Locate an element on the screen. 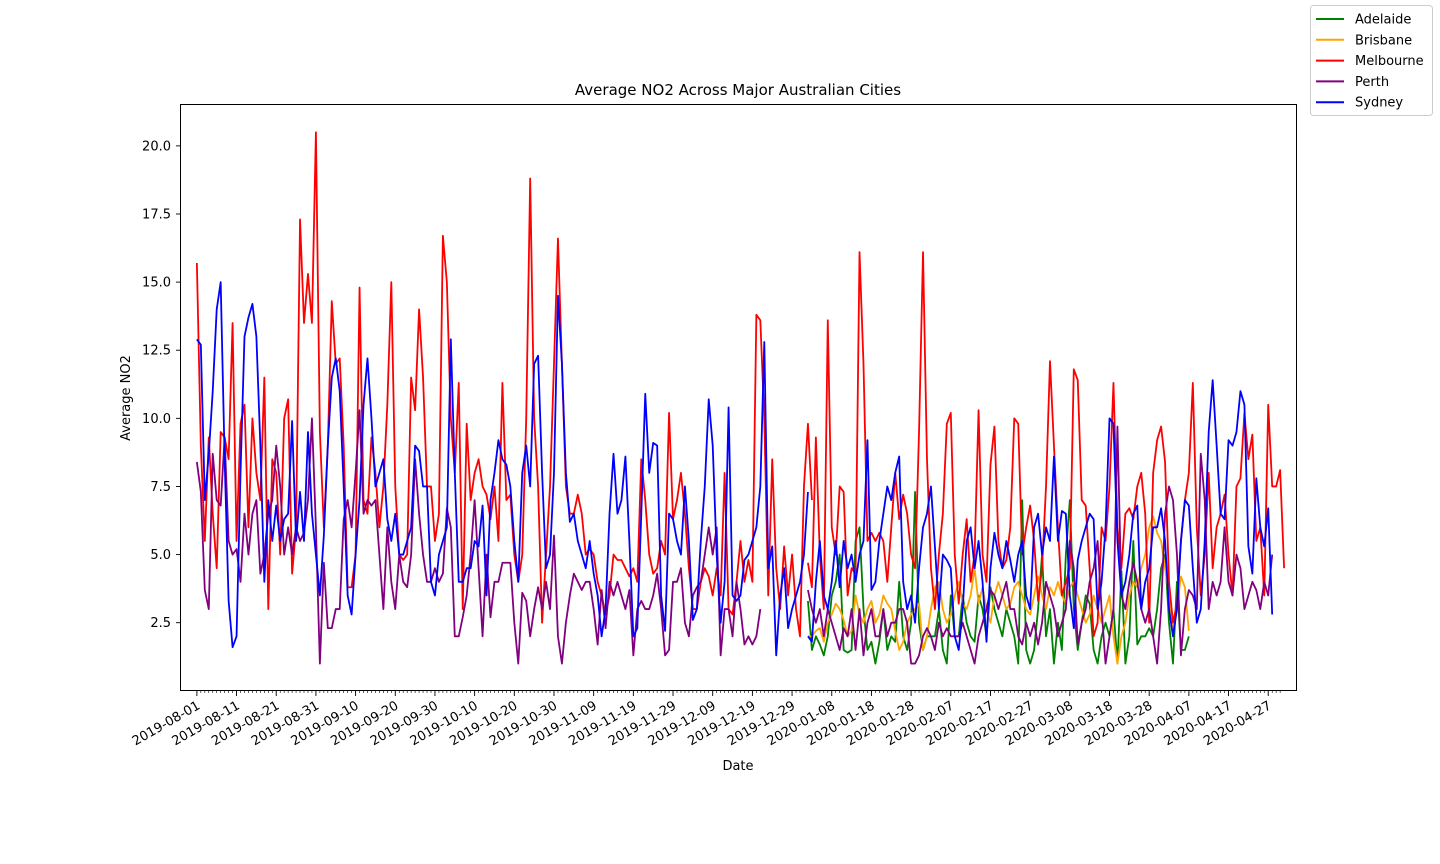 This screenshot has width=1440, height=864. legend-item-melbourne: Melbourne is located at coordinates (1370, 61).